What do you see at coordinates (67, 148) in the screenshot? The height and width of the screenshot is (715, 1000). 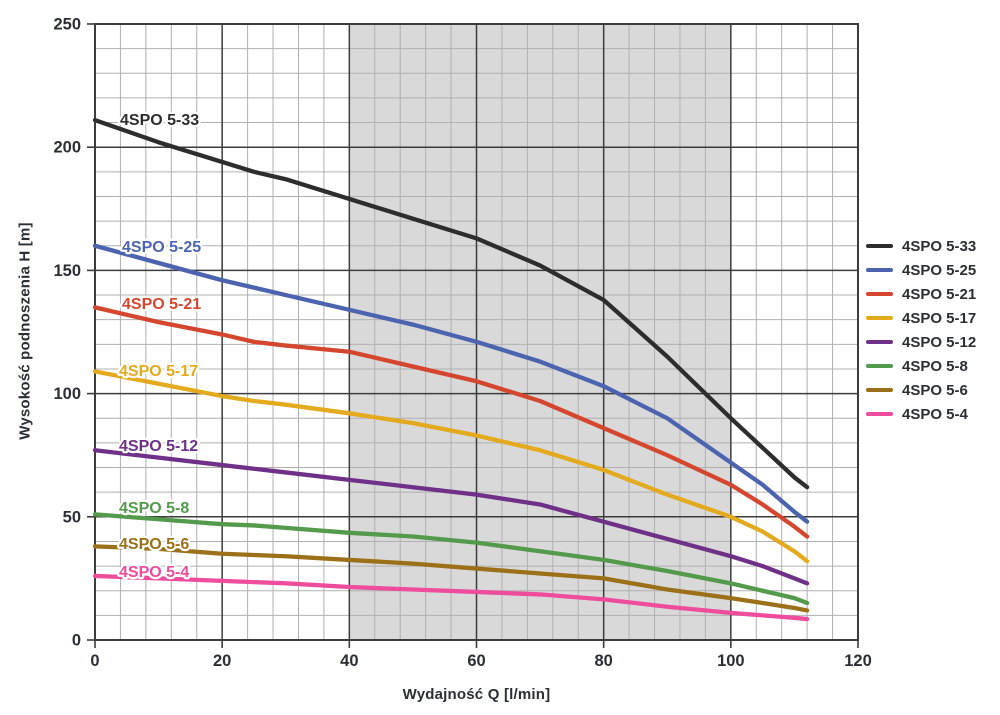 I see `y-tick-label: 200` at bounding box center [67, 148].